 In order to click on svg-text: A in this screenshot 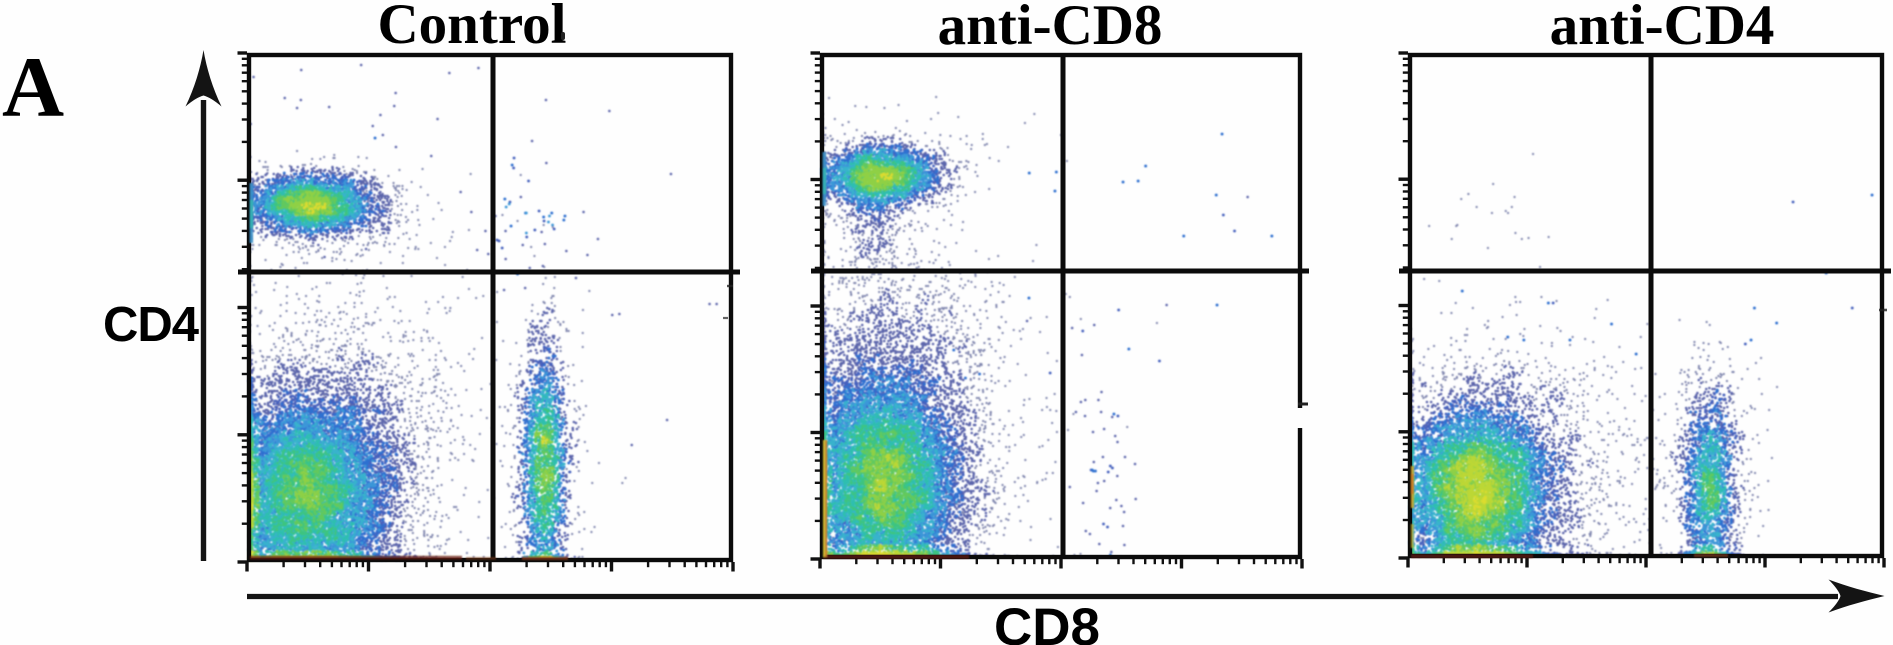, I will do `click(33, 87)`.